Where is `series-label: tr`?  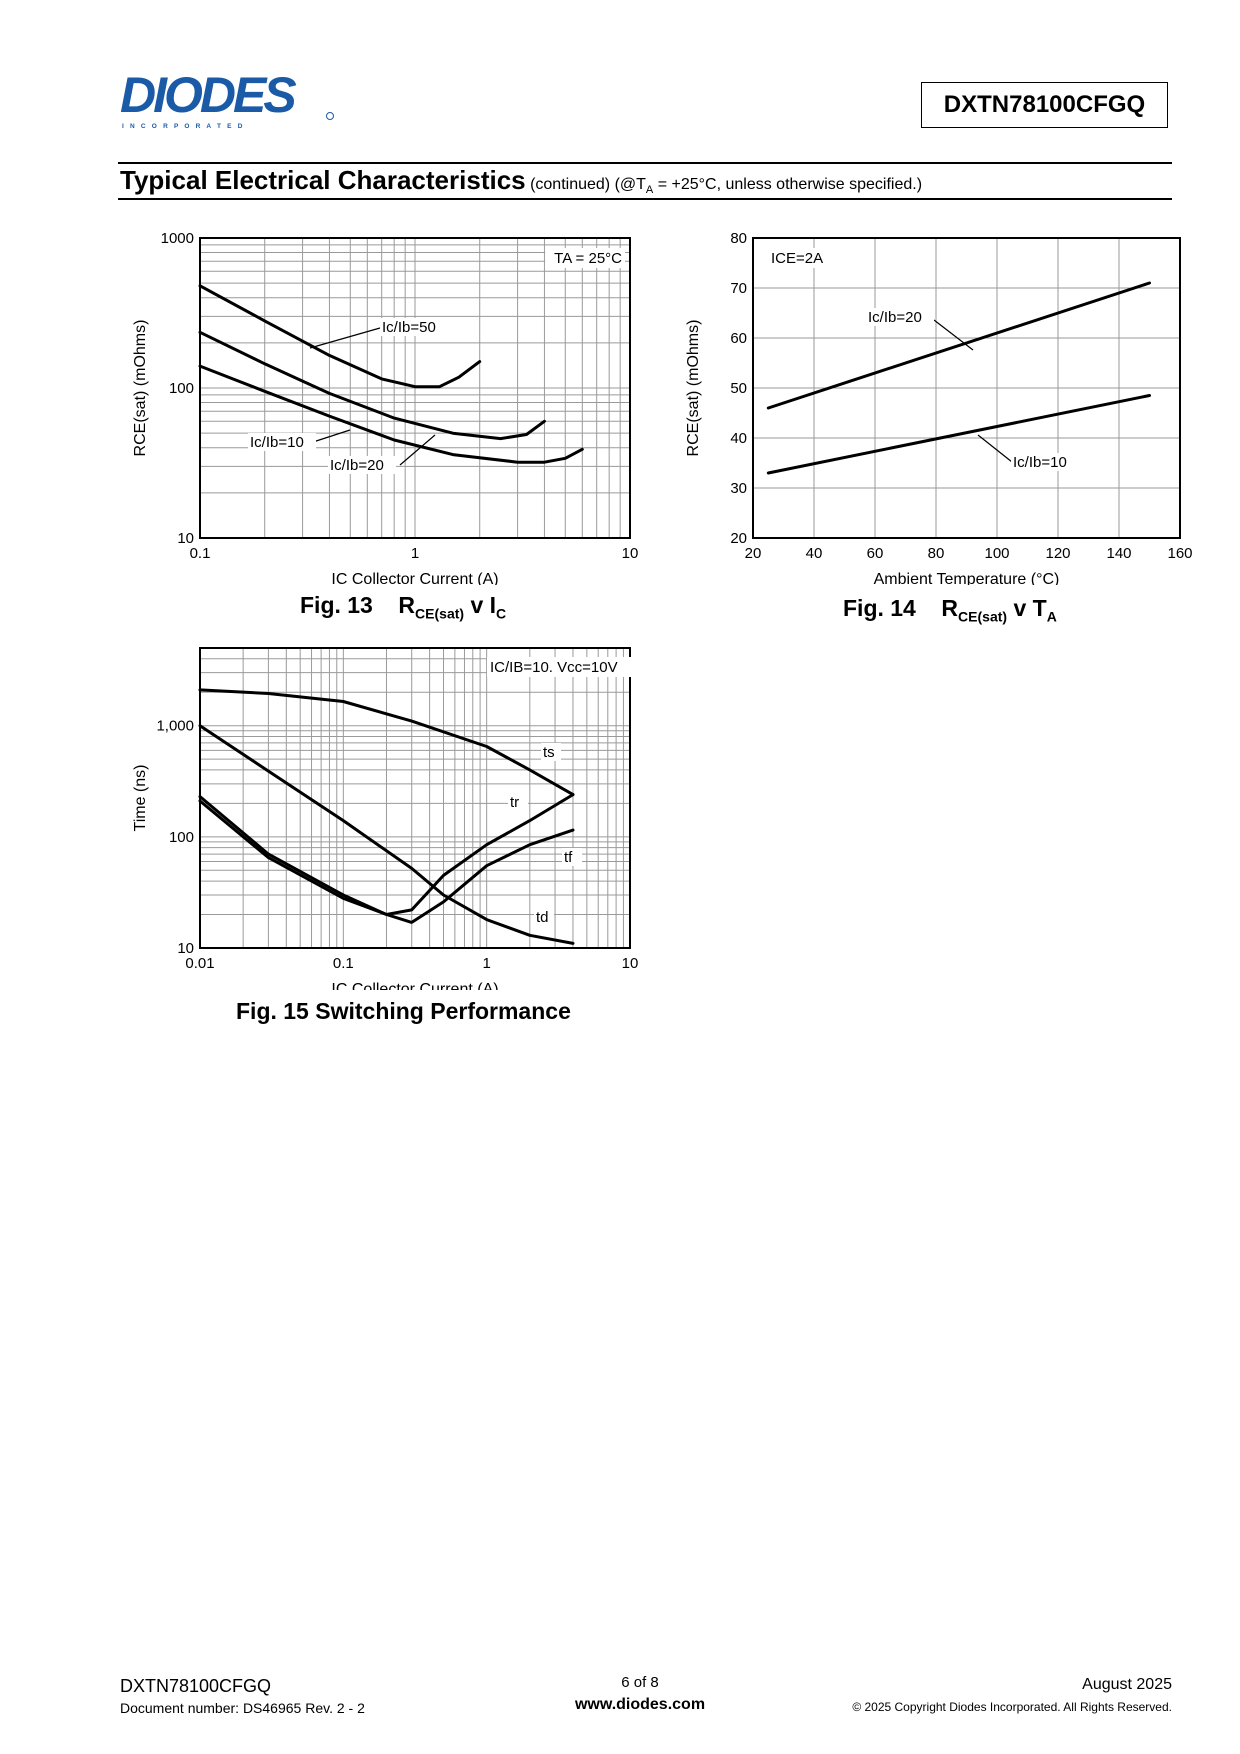
series-label: tr is located at coordinates (514, 802).